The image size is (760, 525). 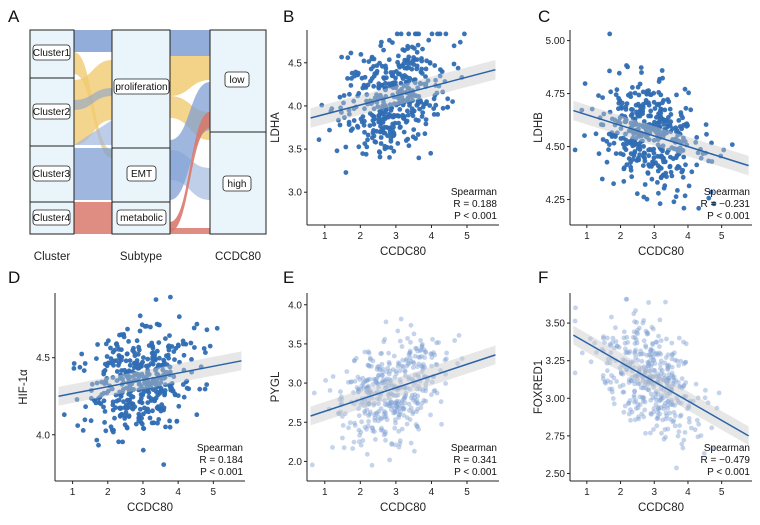 What do you see at coordinates (403, 252) in the screenshot?
I see `x-axis-label: CCDC80` at bounding box center [403, 252].